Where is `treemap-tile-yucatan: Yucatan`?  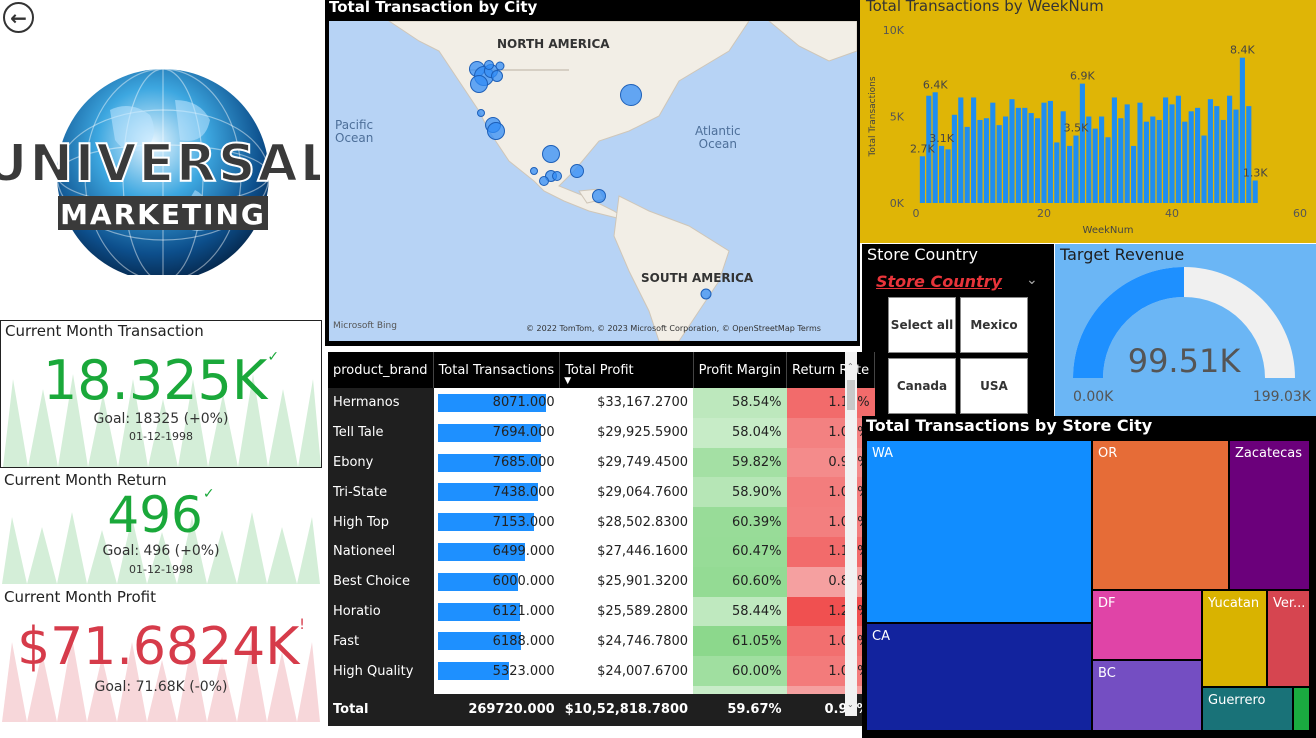 treemap-tile-yucatan: Yucatan is located at coordinates (1234, 638).